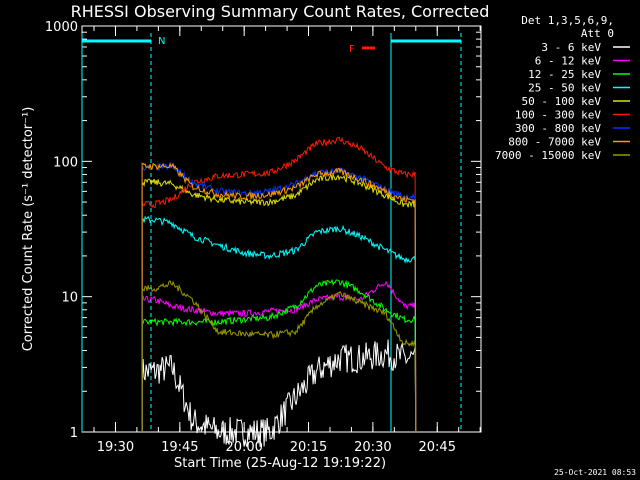  Describe the element at coordinates (61, 27) in the screenshot. I see `y-tick-label: 1000` at that location.